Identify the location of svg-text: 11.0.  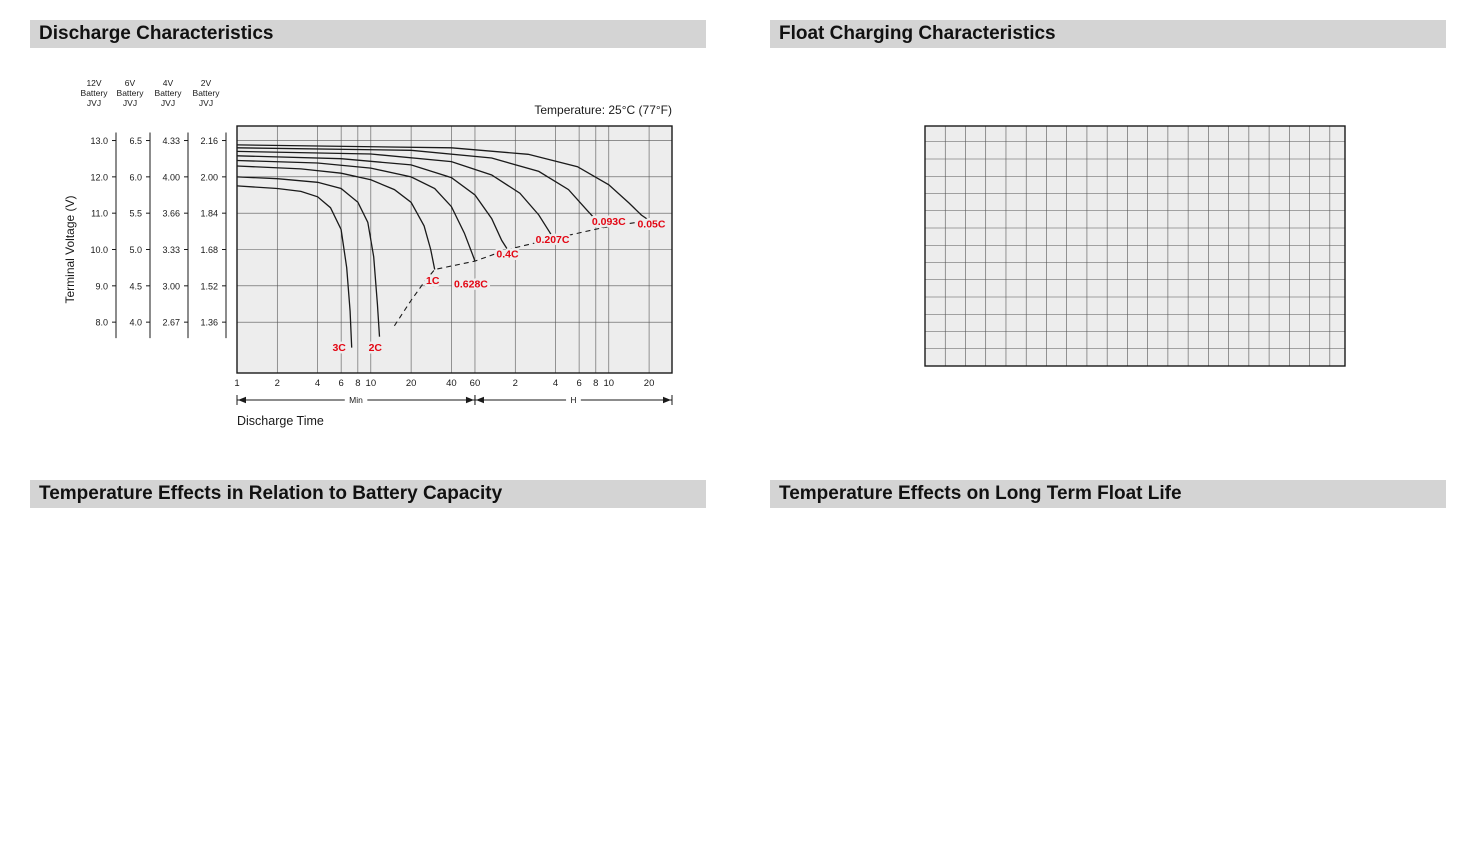
(99, 214).